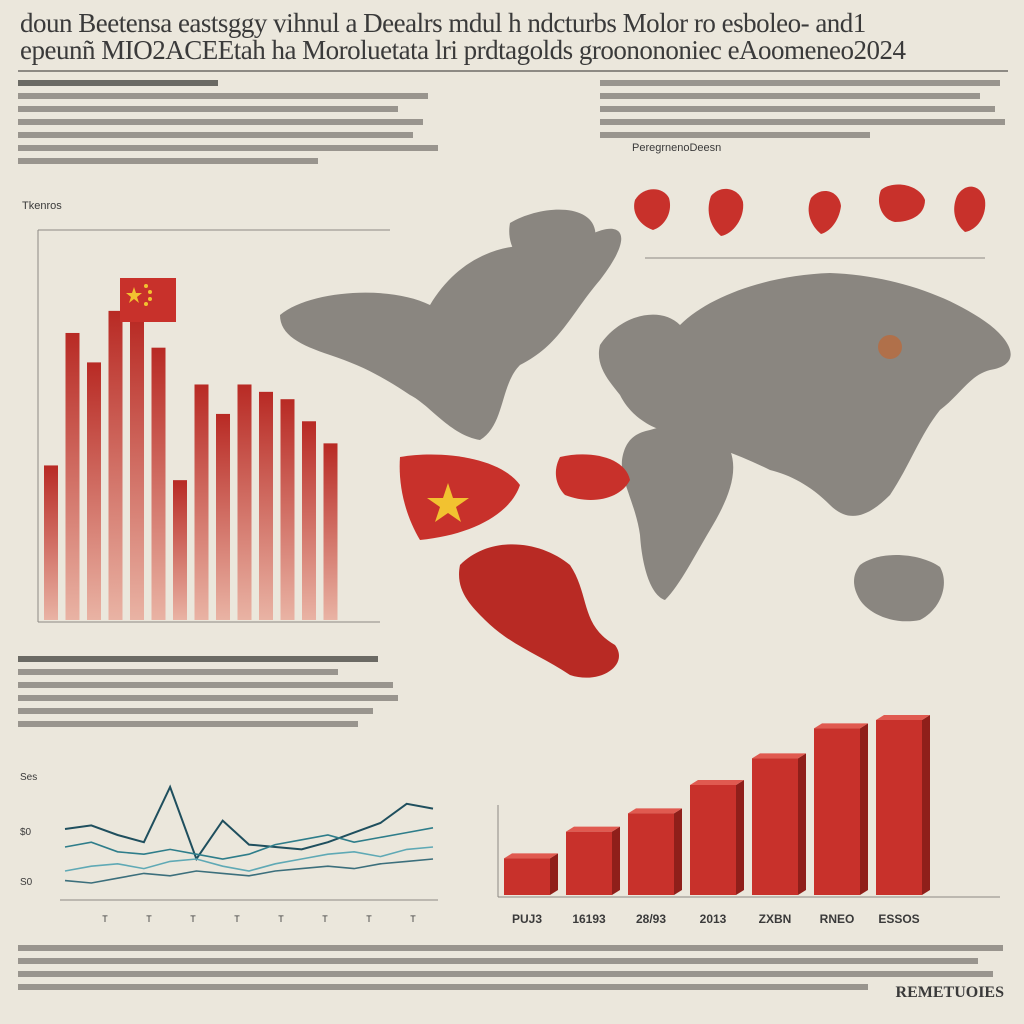 Image resolution: width=1024 pixels, height=1024 pixels. I want to click on line-chart-svg: Ses $0 S0 T T T T T T T T, so click(229, 848).